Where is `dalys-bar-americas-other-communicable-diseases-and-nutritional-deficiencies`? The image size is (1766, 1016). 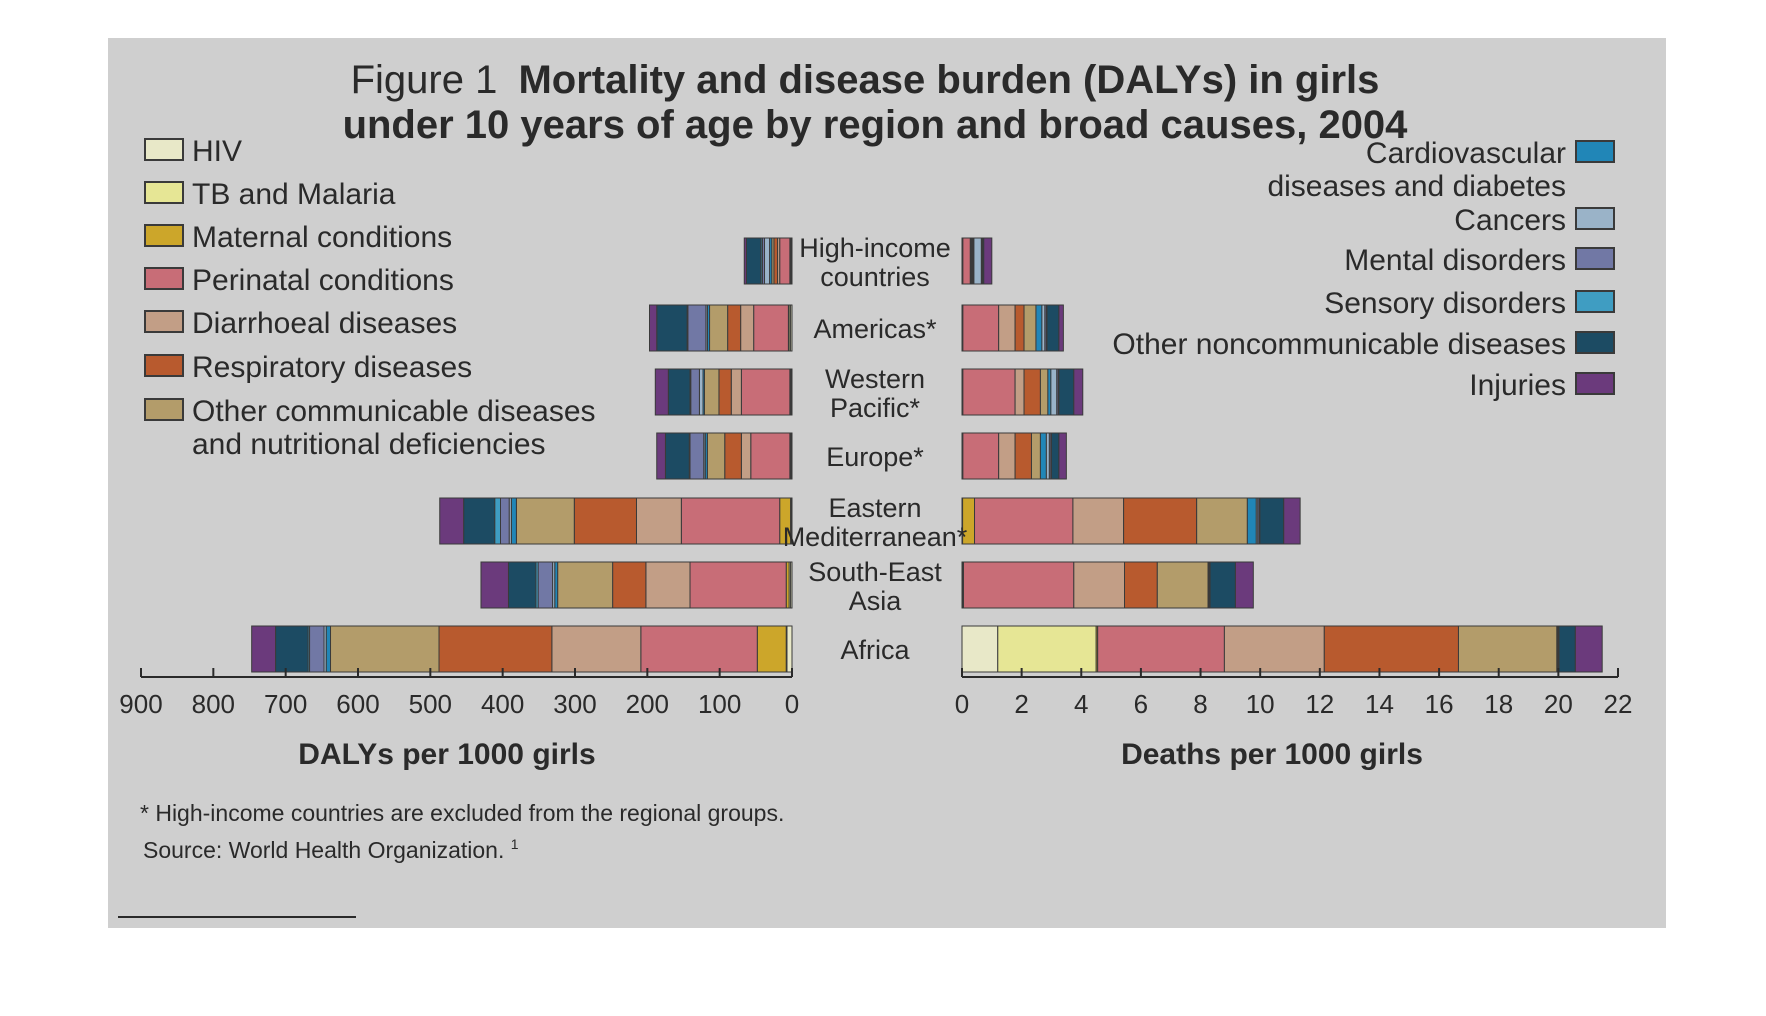
dalys-bar-americas-other-communicable-diseases-and-nutritional-deficiencies is located at coordinates (719, 328).